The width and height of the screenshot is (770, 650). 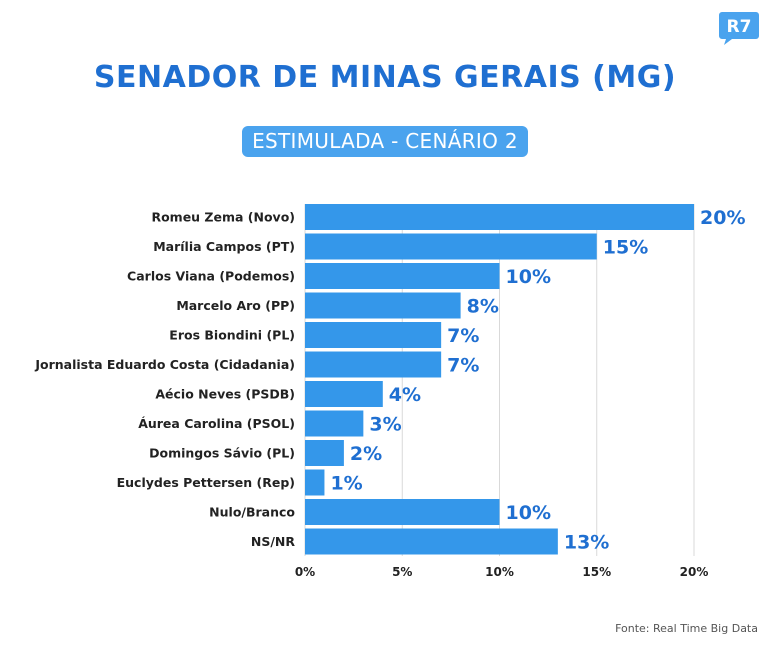 What do you see at coordinates (206, 482) in the screenshot?
I see `category-label: Euclydes Pettersen (Rep)` at bounding box center [206, 482].